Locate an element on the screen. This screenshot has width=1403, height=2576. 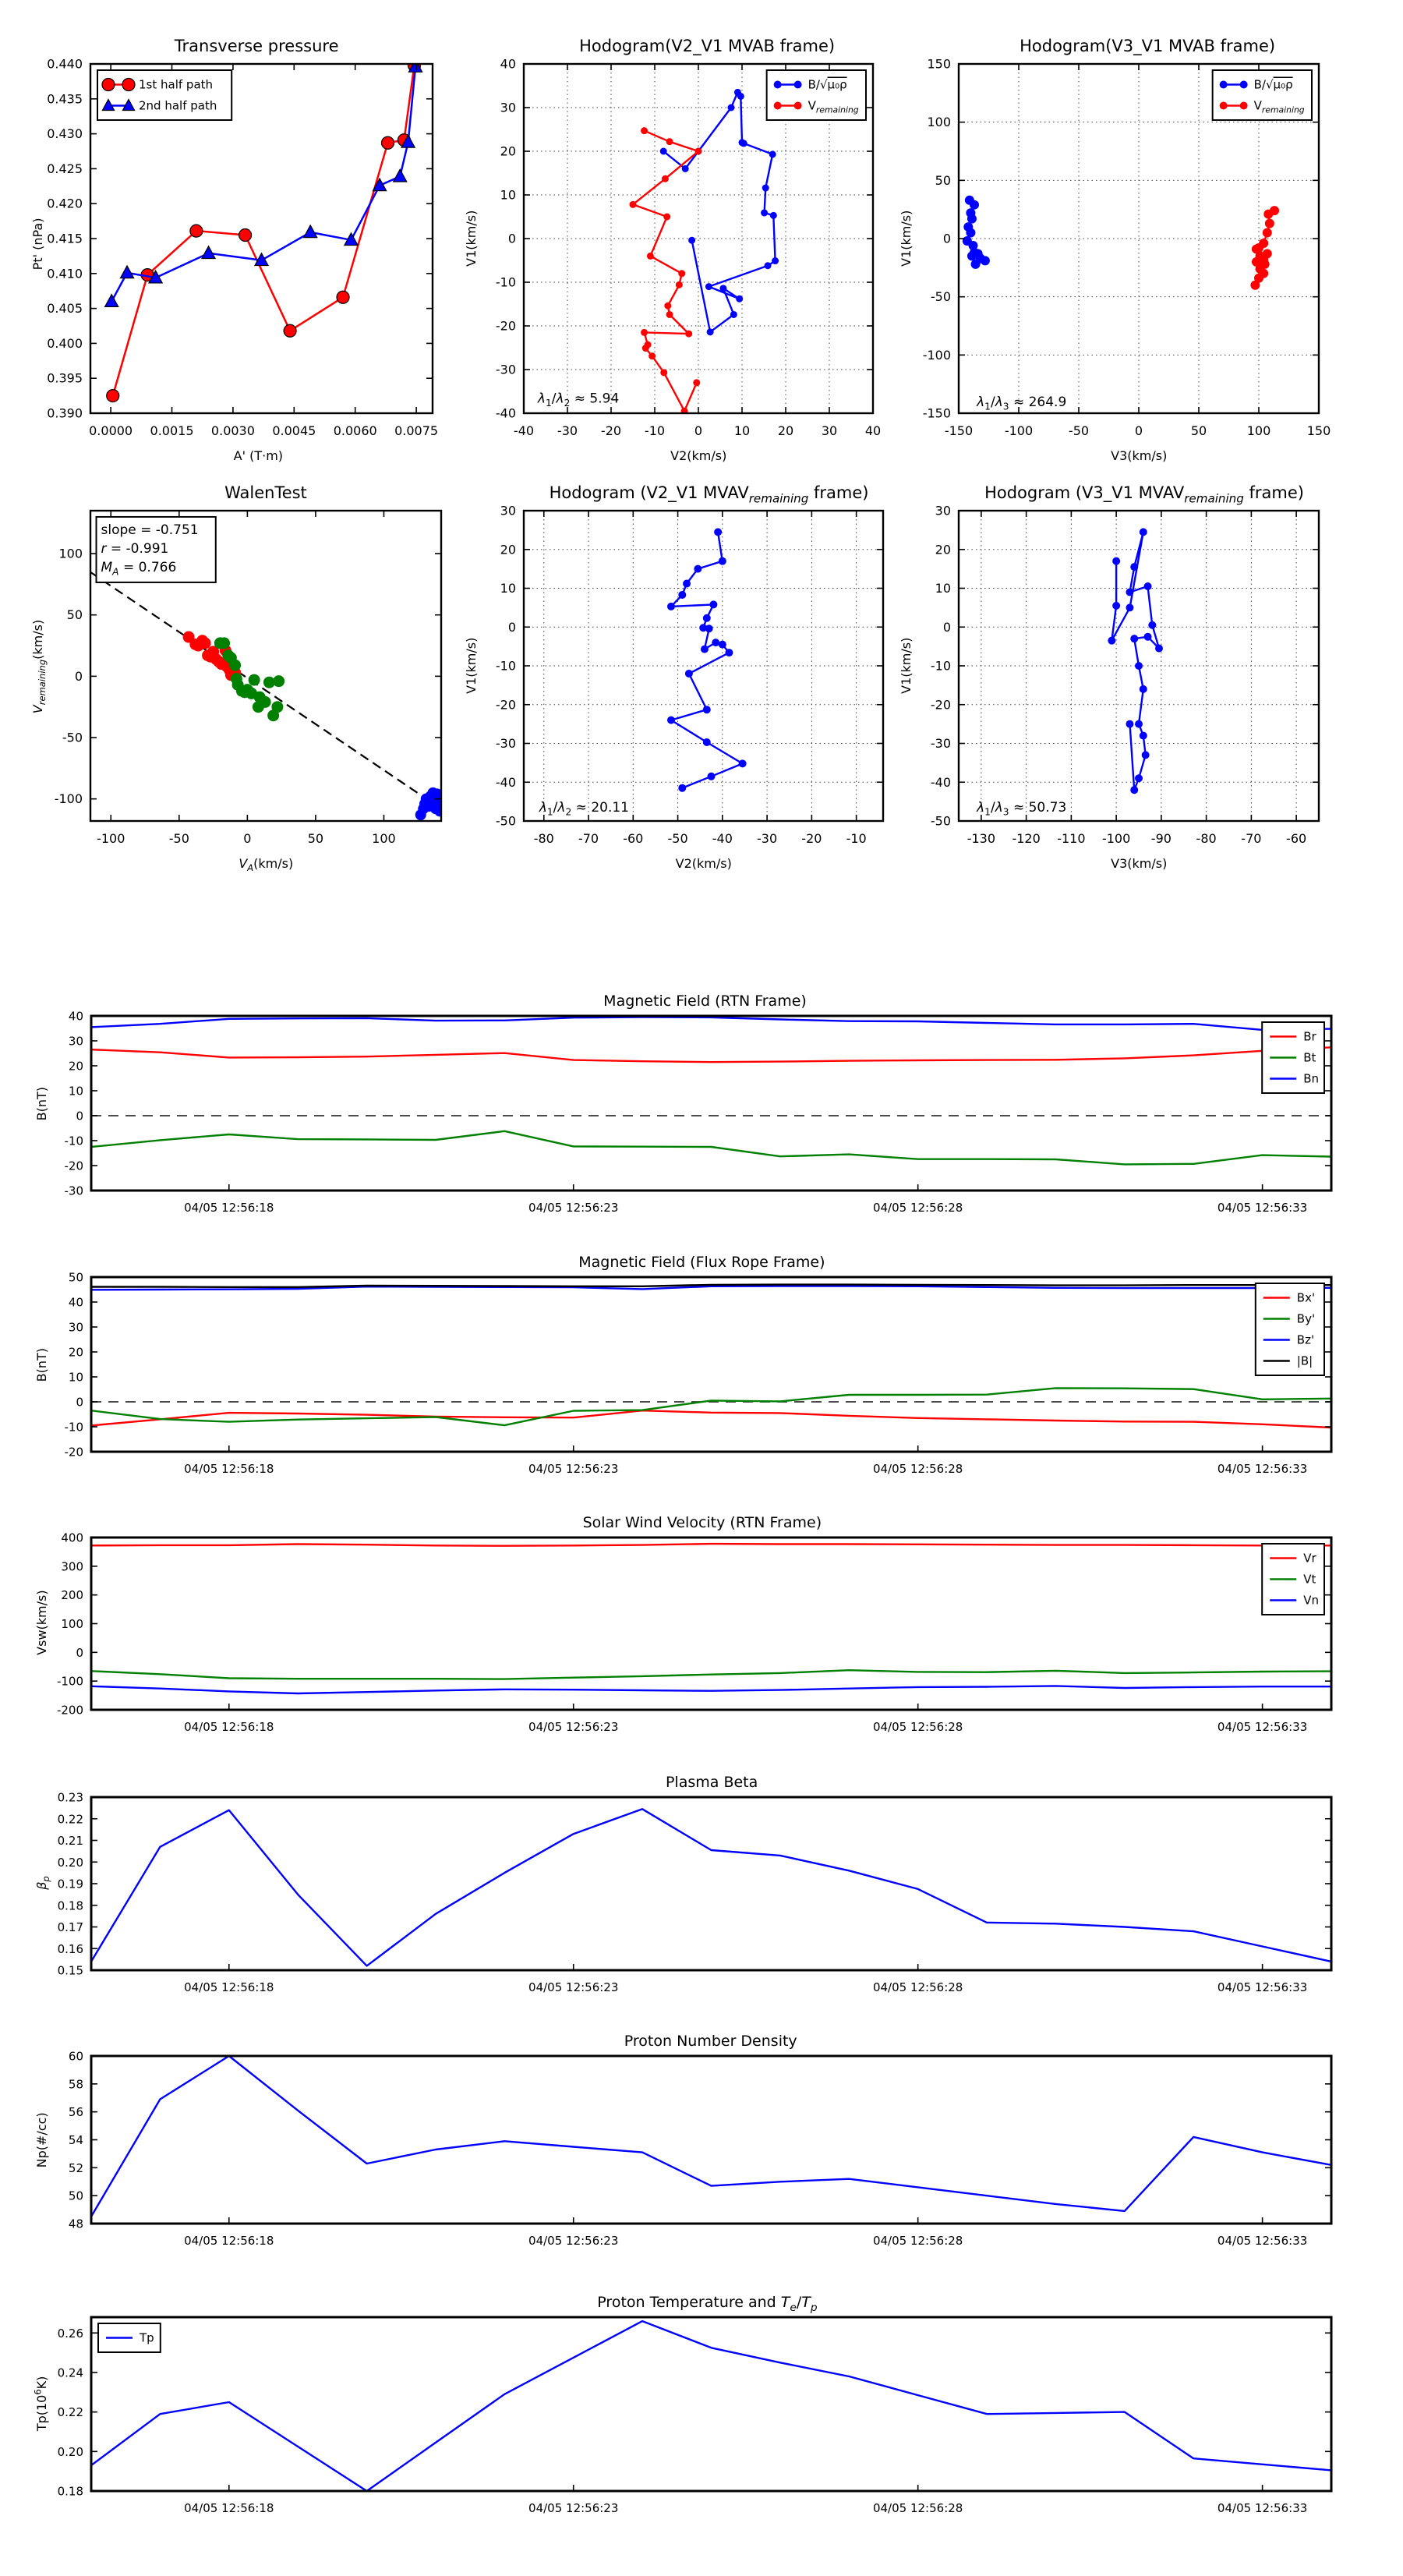
hodogram-v3v1-mvab-ticks is located at coordinates (1139, 238).